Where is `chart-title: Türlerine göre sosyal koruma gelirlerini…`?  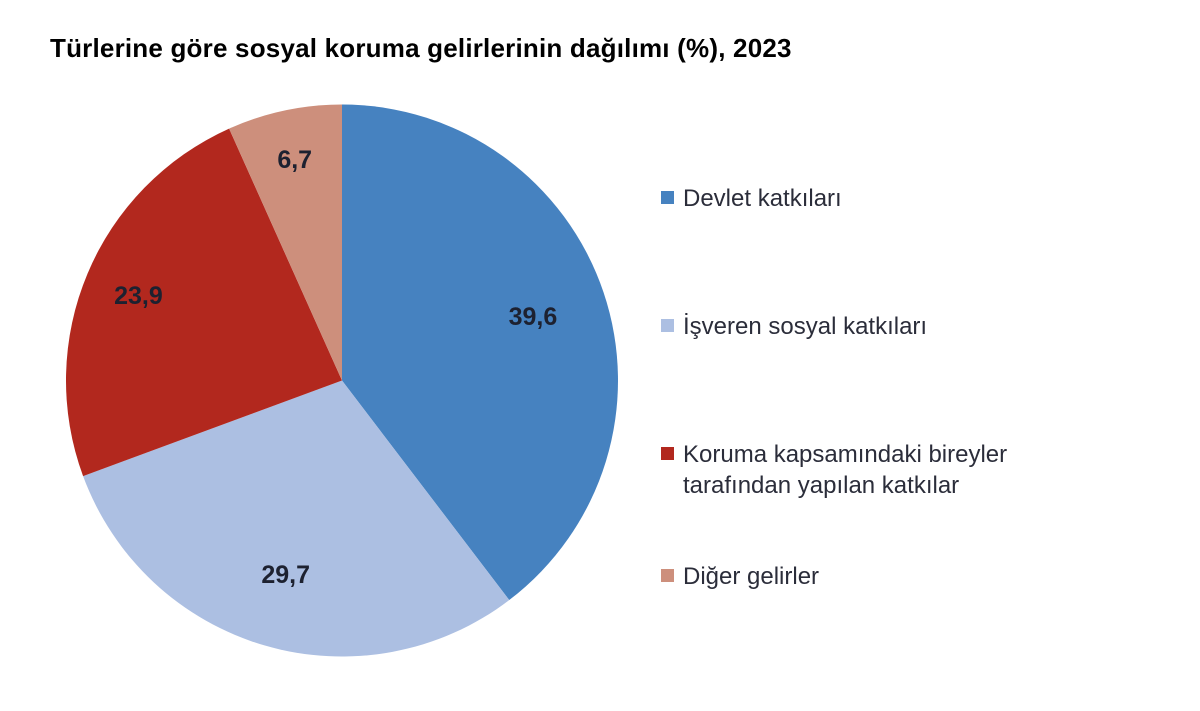 chart-title: Türlerine göre sosyal koruma gelirlerini… is located at coordinates (421, 48).